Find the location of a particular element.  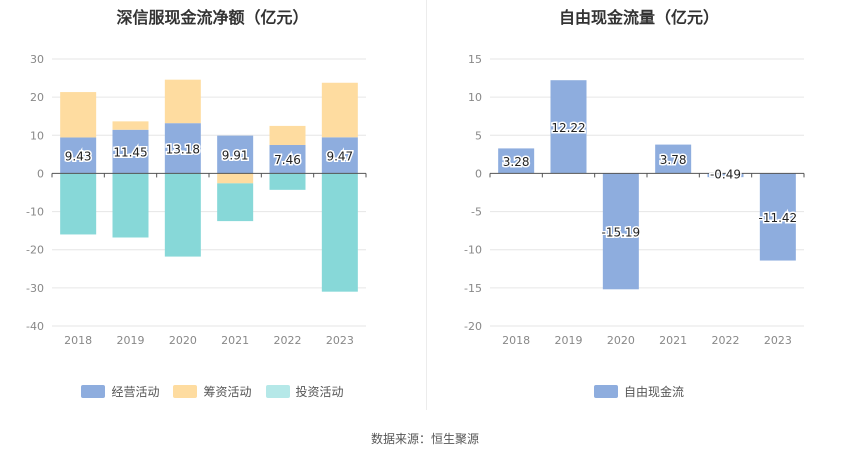

data-label: 13.18 is located at coordinates (183, 149).